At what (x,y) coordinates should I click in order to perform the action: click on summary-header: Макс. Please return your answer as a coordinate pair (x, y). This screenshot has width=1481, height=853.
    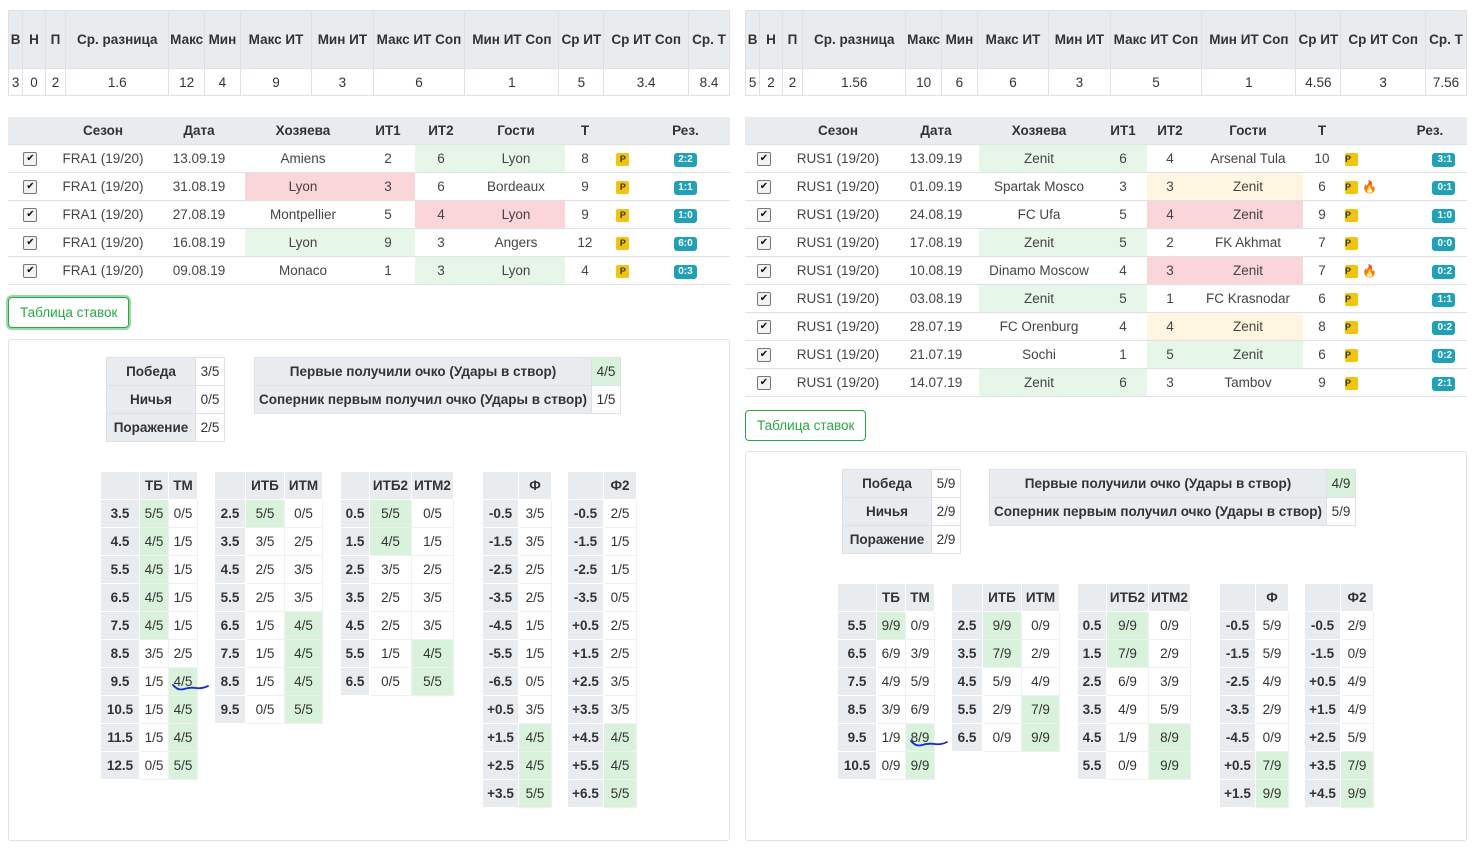
    Looking at the image, I should click on (924, 39).